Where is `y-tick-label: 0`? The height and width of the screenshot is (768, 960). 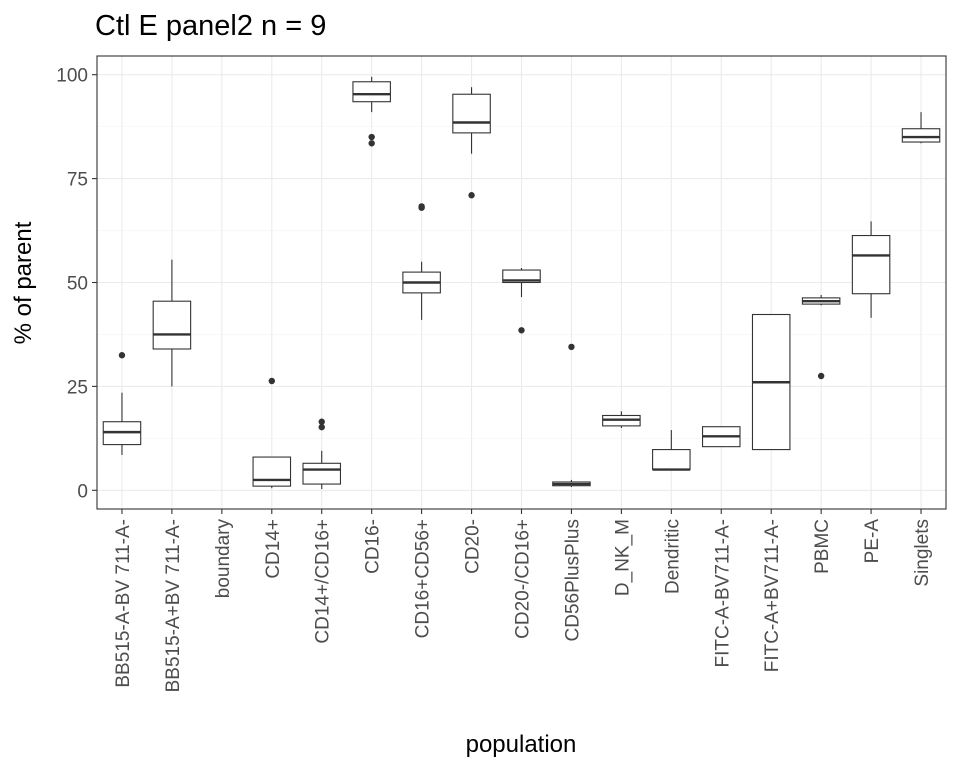 y-tick-label: 0 is located at coordinates (82, 491).